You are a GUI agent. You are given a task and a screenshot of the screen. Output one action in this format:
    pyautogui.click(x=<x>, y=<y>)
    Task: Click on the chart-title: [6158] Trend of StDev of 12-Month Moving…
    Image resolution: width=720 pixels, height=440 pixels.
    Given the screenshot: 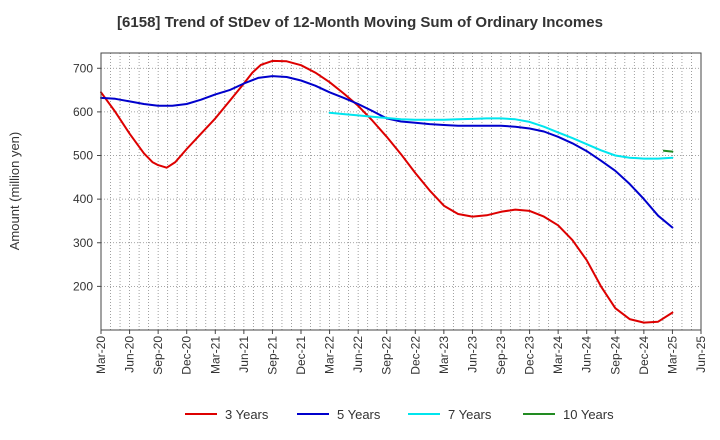 What is the action you would take?
    pyautogui.click(x=360, y=22)
    